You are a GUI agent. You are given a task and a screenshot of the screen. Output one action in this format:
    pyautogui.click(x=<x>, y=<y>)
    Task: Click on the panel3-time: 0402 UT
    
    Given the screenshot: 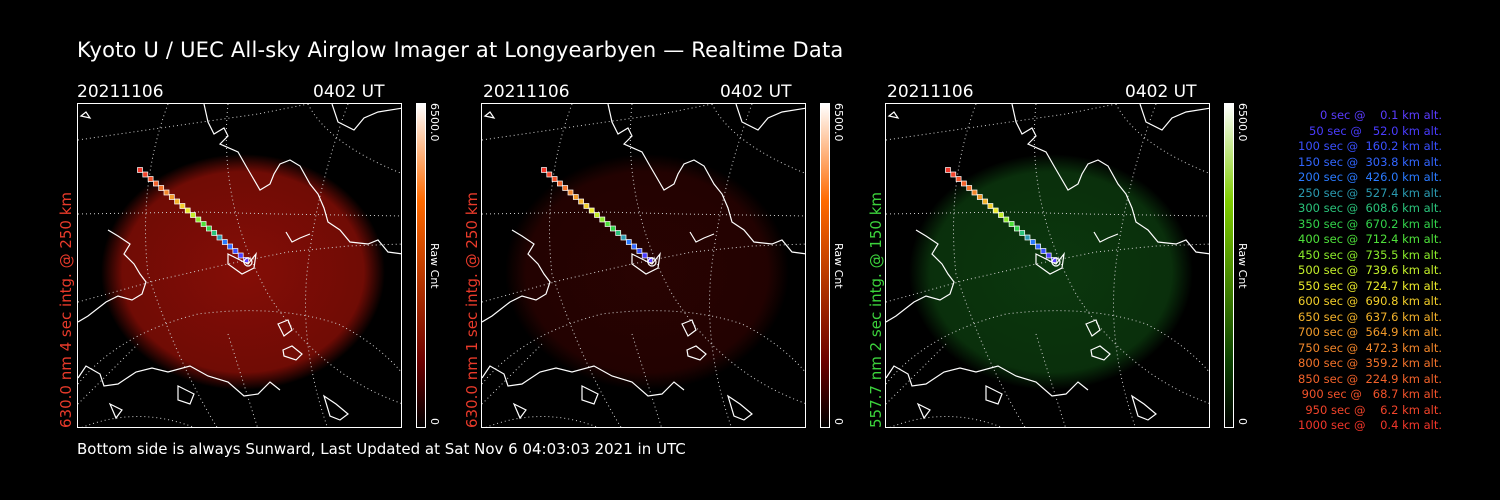 What is the action you would take?
    pyautogui.click(x=1161, y=92)
    